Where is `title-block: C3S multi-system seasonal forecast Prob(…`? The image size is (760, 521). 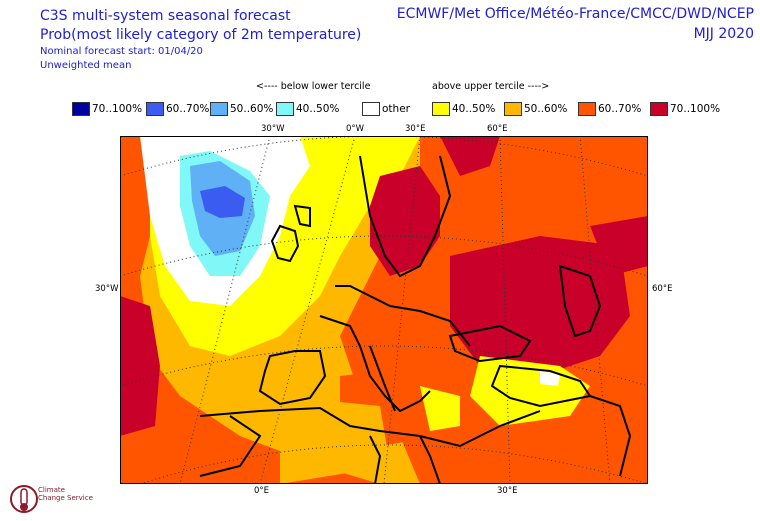 title-block: C3S multi-system seasonal forecast Prob(… is located at coordinates (200, 39).